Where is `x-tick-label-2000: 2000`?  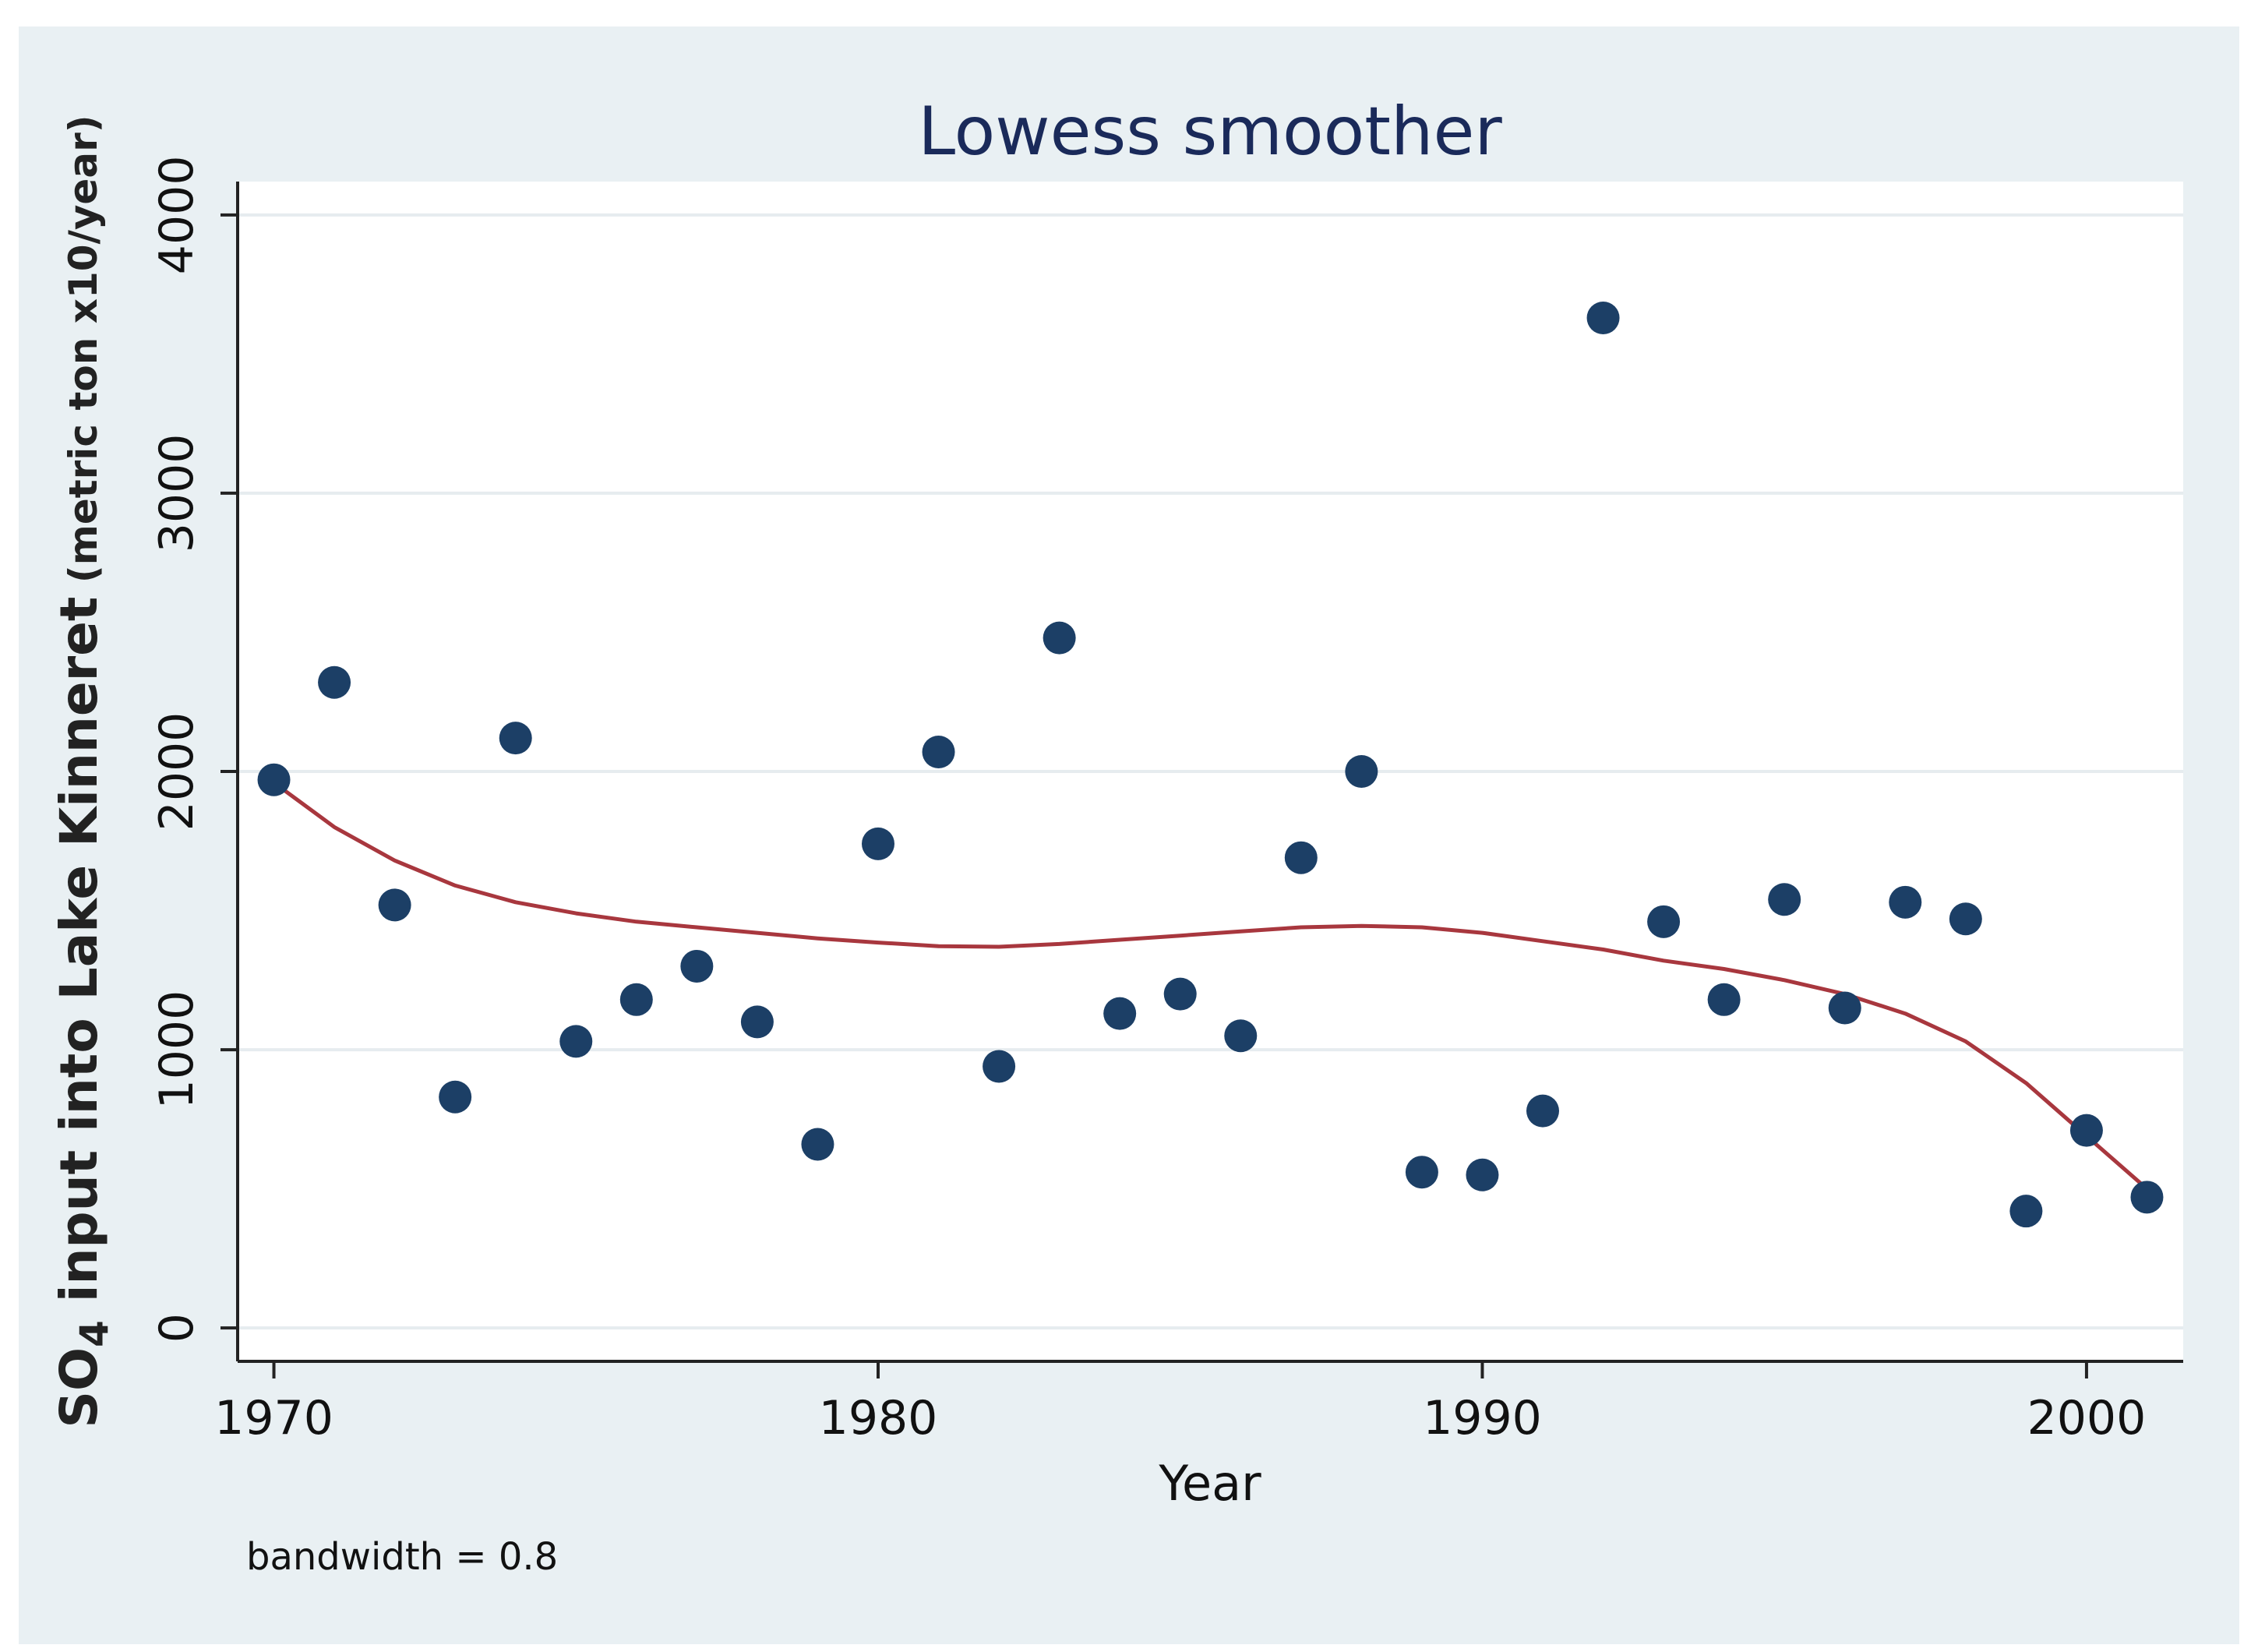
x-tick-label-2000: 2000 is located at coordinates (2087, 1419).